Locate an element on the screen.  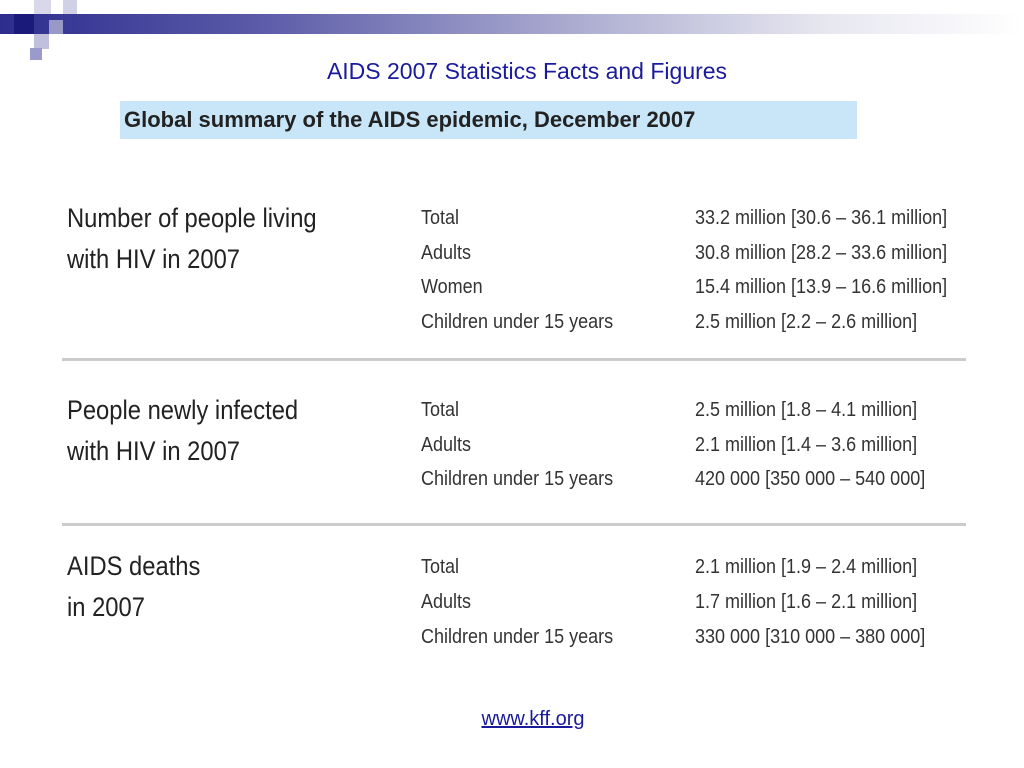
group-label-line2: in 2007 is located at coordinates (106, 607).